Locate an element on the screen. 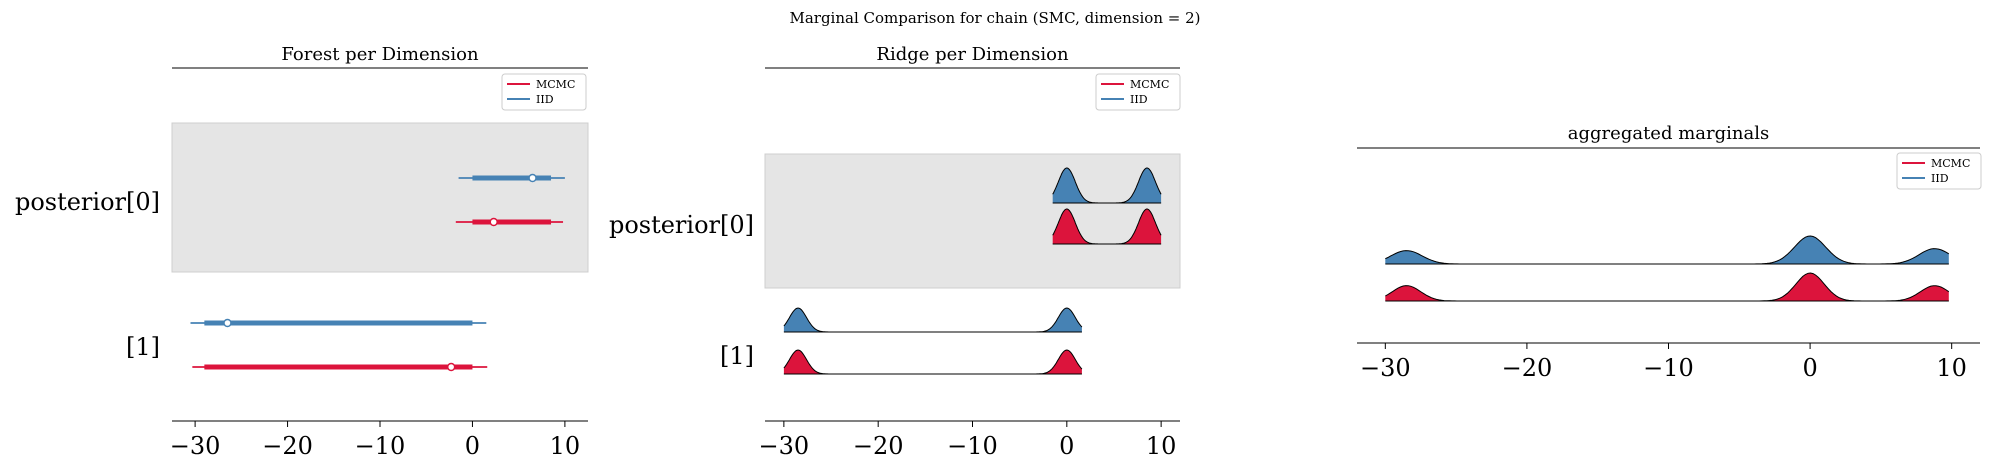 This screenshot has width=1990, height=465. chart_data-2-x-tick-label: 0 is located at coordinates (1809, 368).